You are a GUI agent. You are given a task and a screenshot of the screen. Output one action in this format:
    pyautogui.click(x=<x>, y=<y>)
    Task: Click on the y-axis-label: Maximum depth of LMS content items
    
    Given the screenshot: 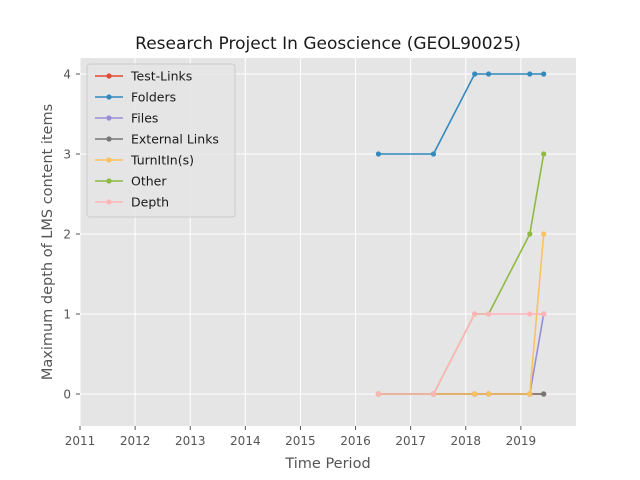 What is the action you would take?
    pyautogui.click(x=48, y=242)
    